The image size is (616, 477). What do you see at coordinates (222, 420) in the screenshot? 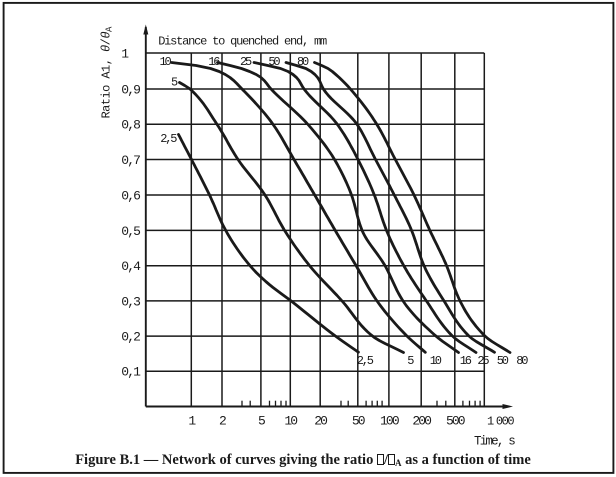
I see `svg-text: 2` at bounding box center [222, 420].